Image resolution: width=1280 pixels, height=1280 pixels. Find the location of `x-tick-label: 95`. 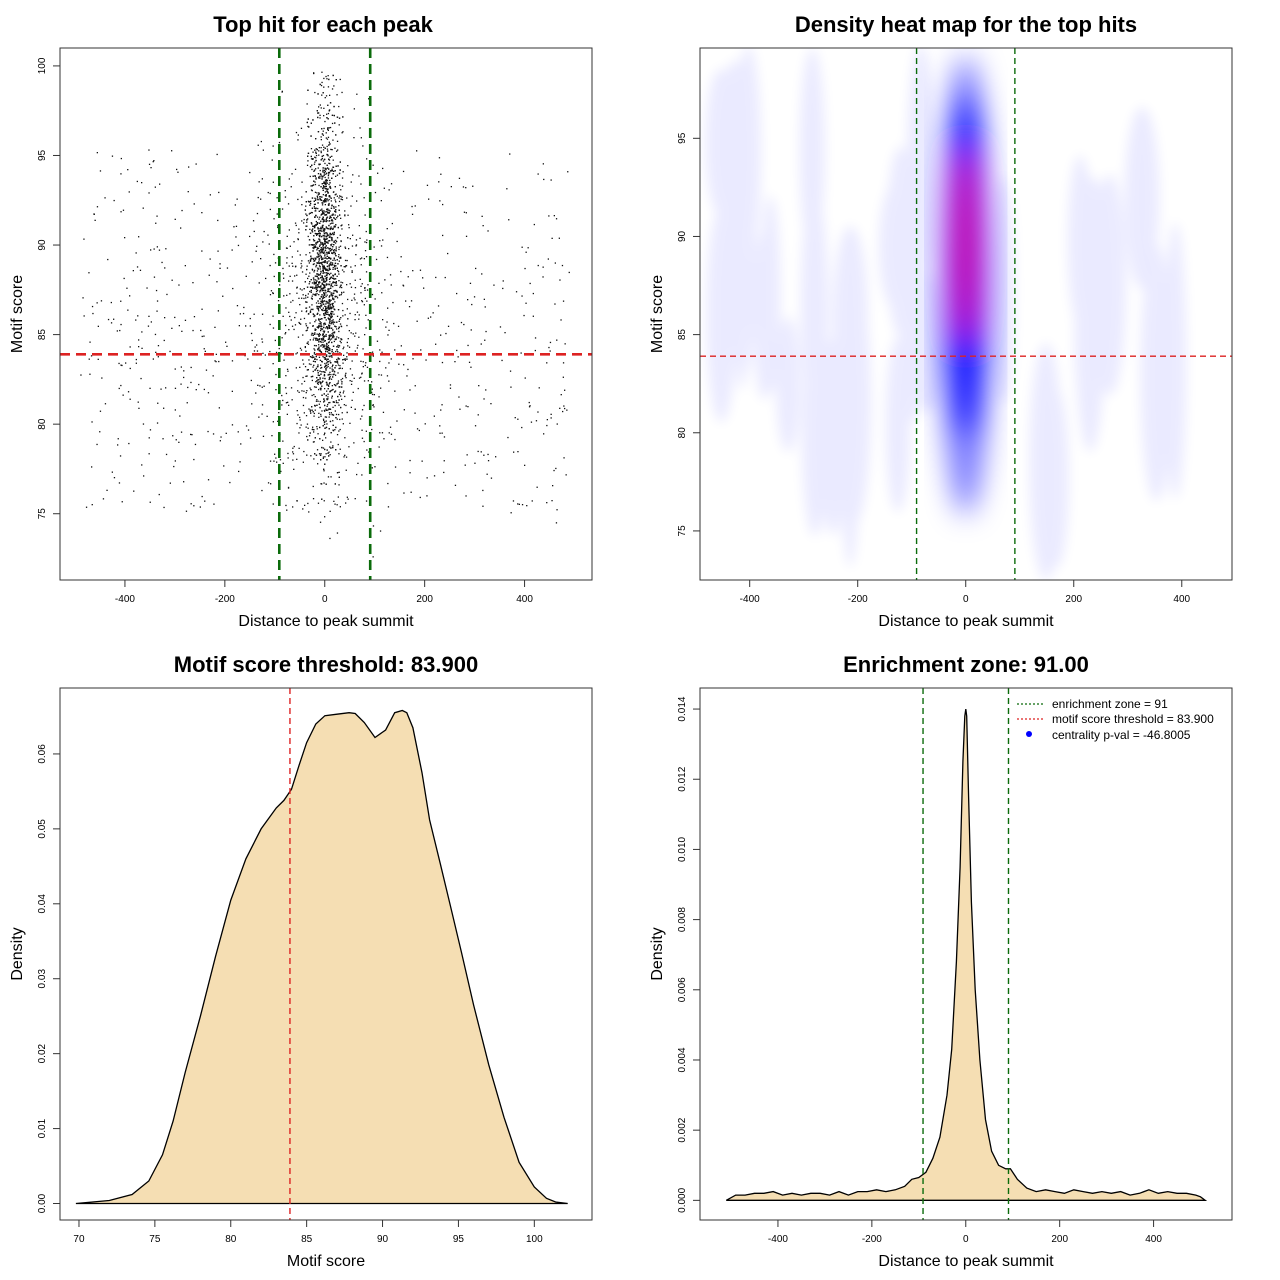

x-tick-label: 95 is located at coordinates (459, 1239).